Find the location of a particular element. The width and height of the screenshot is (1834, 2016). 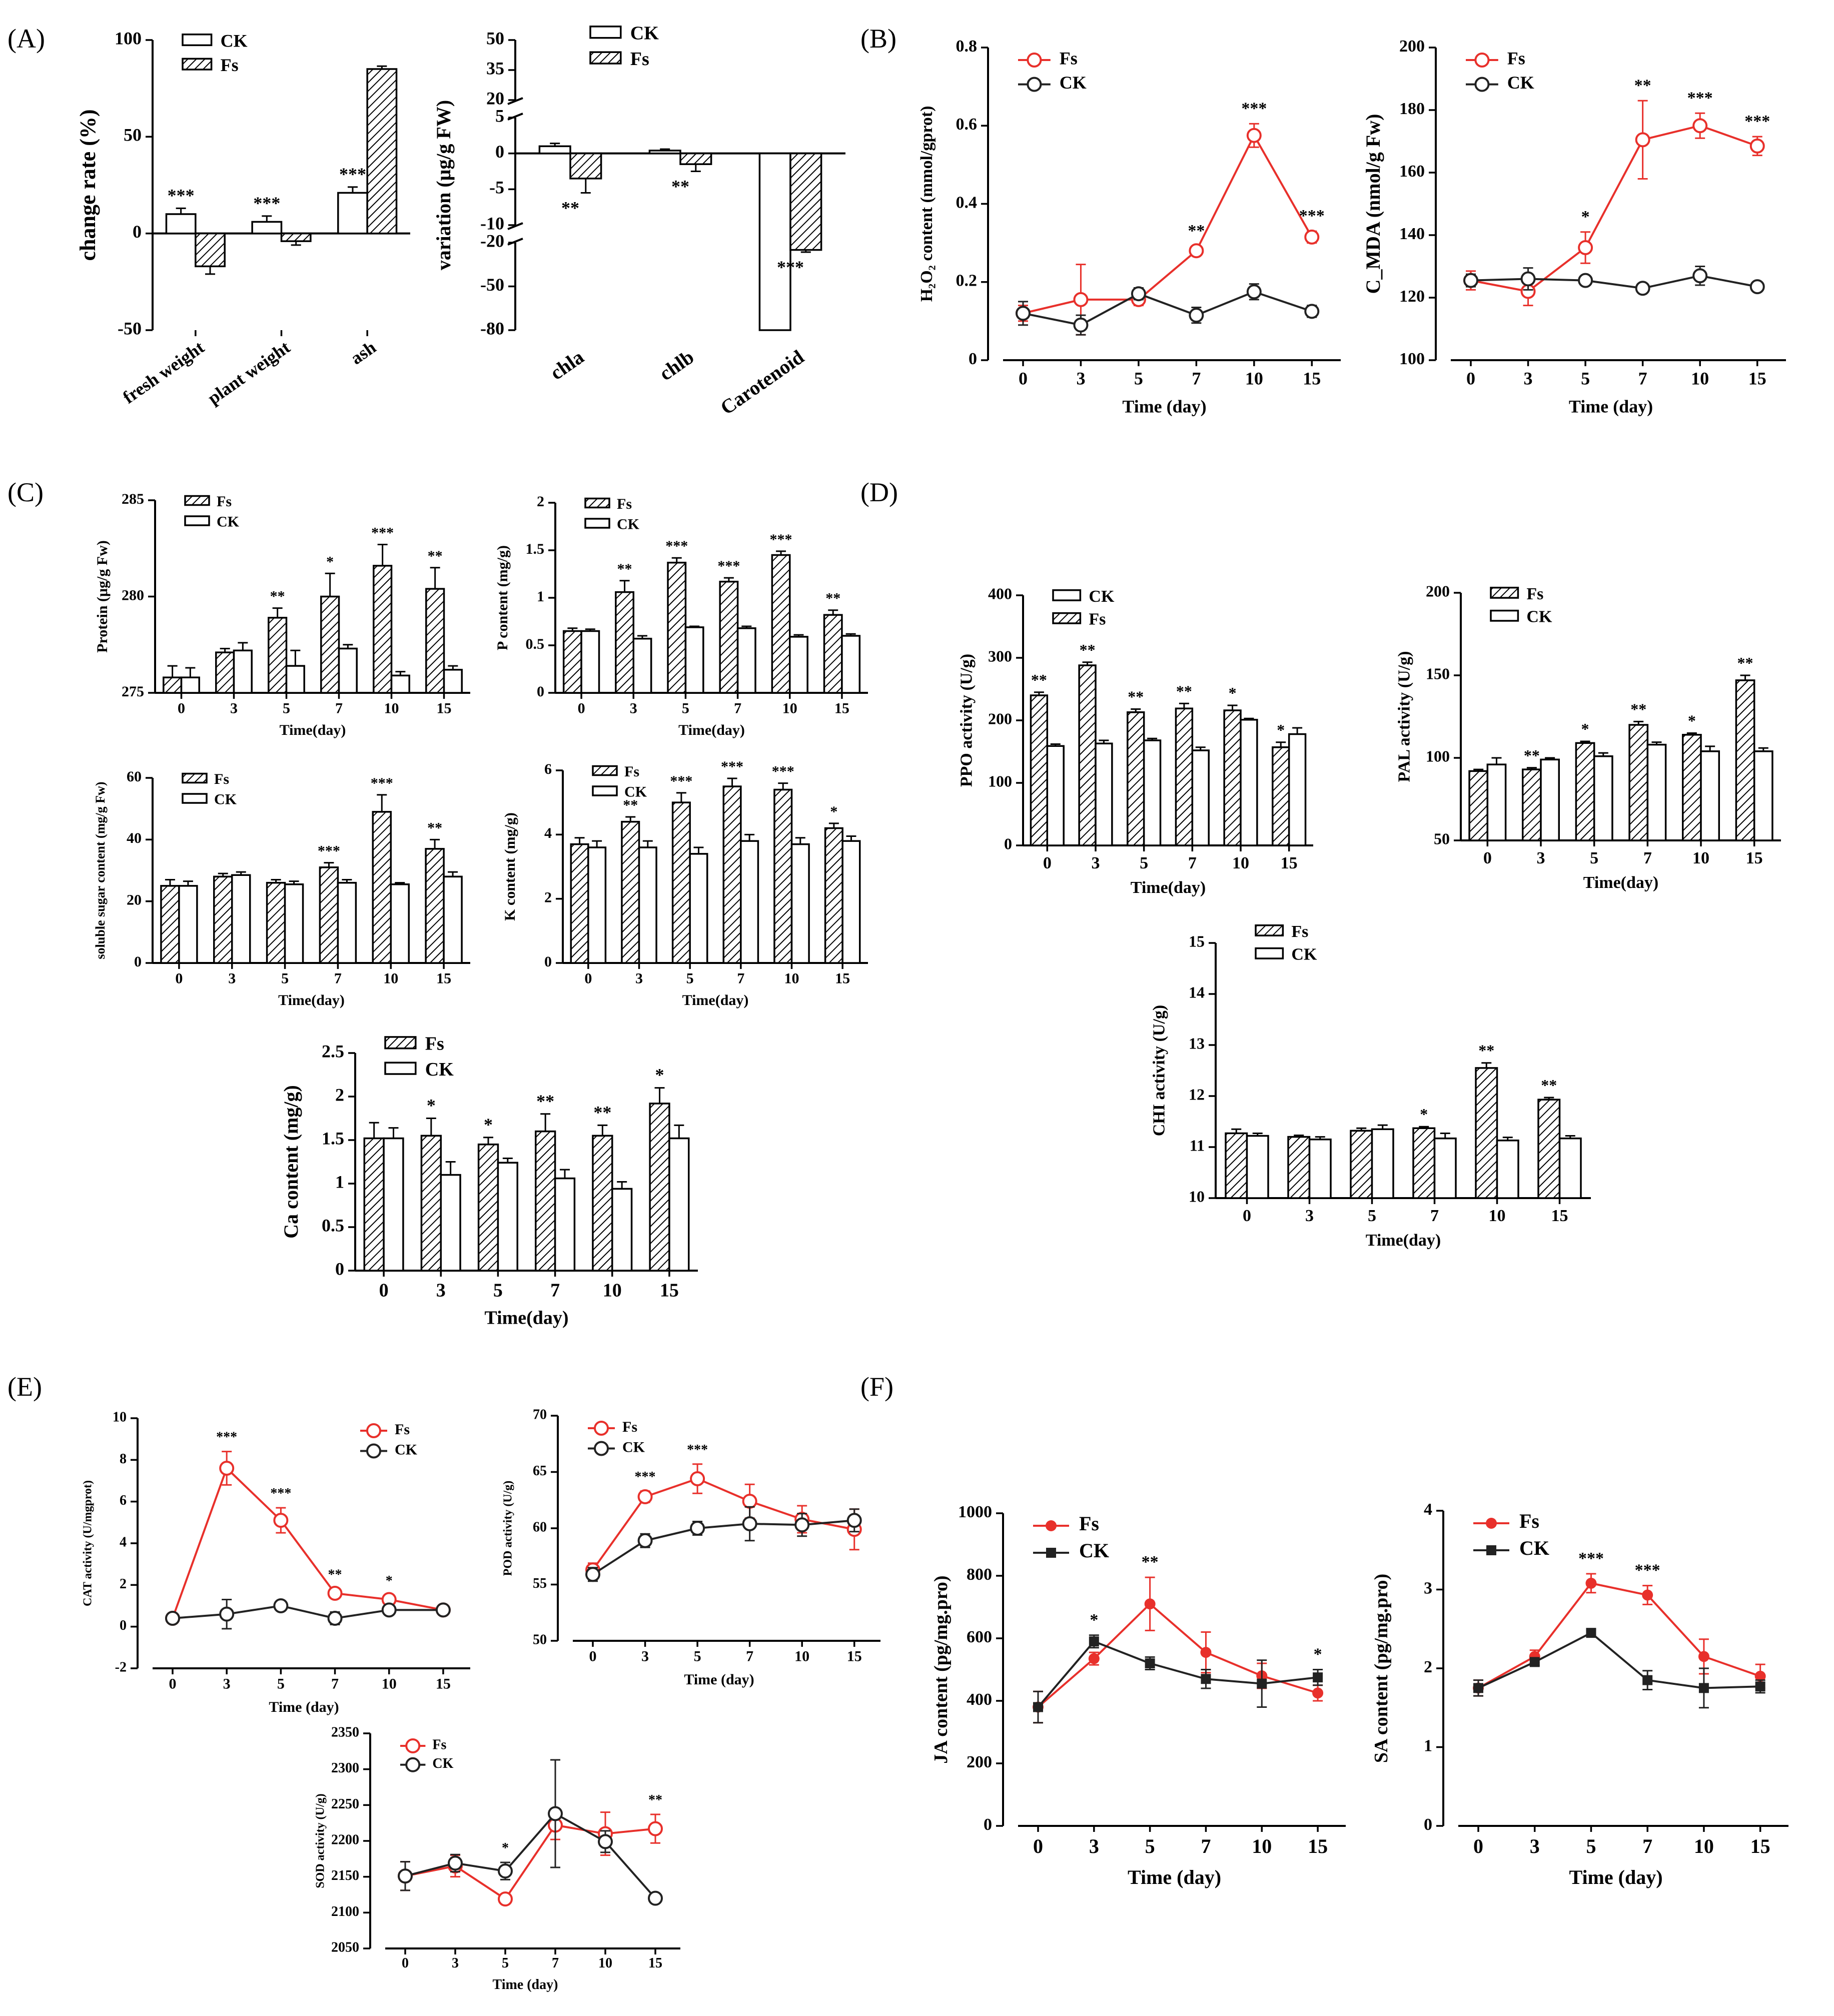

chart-C5-significance: * is located at coordinates (431, 1106).